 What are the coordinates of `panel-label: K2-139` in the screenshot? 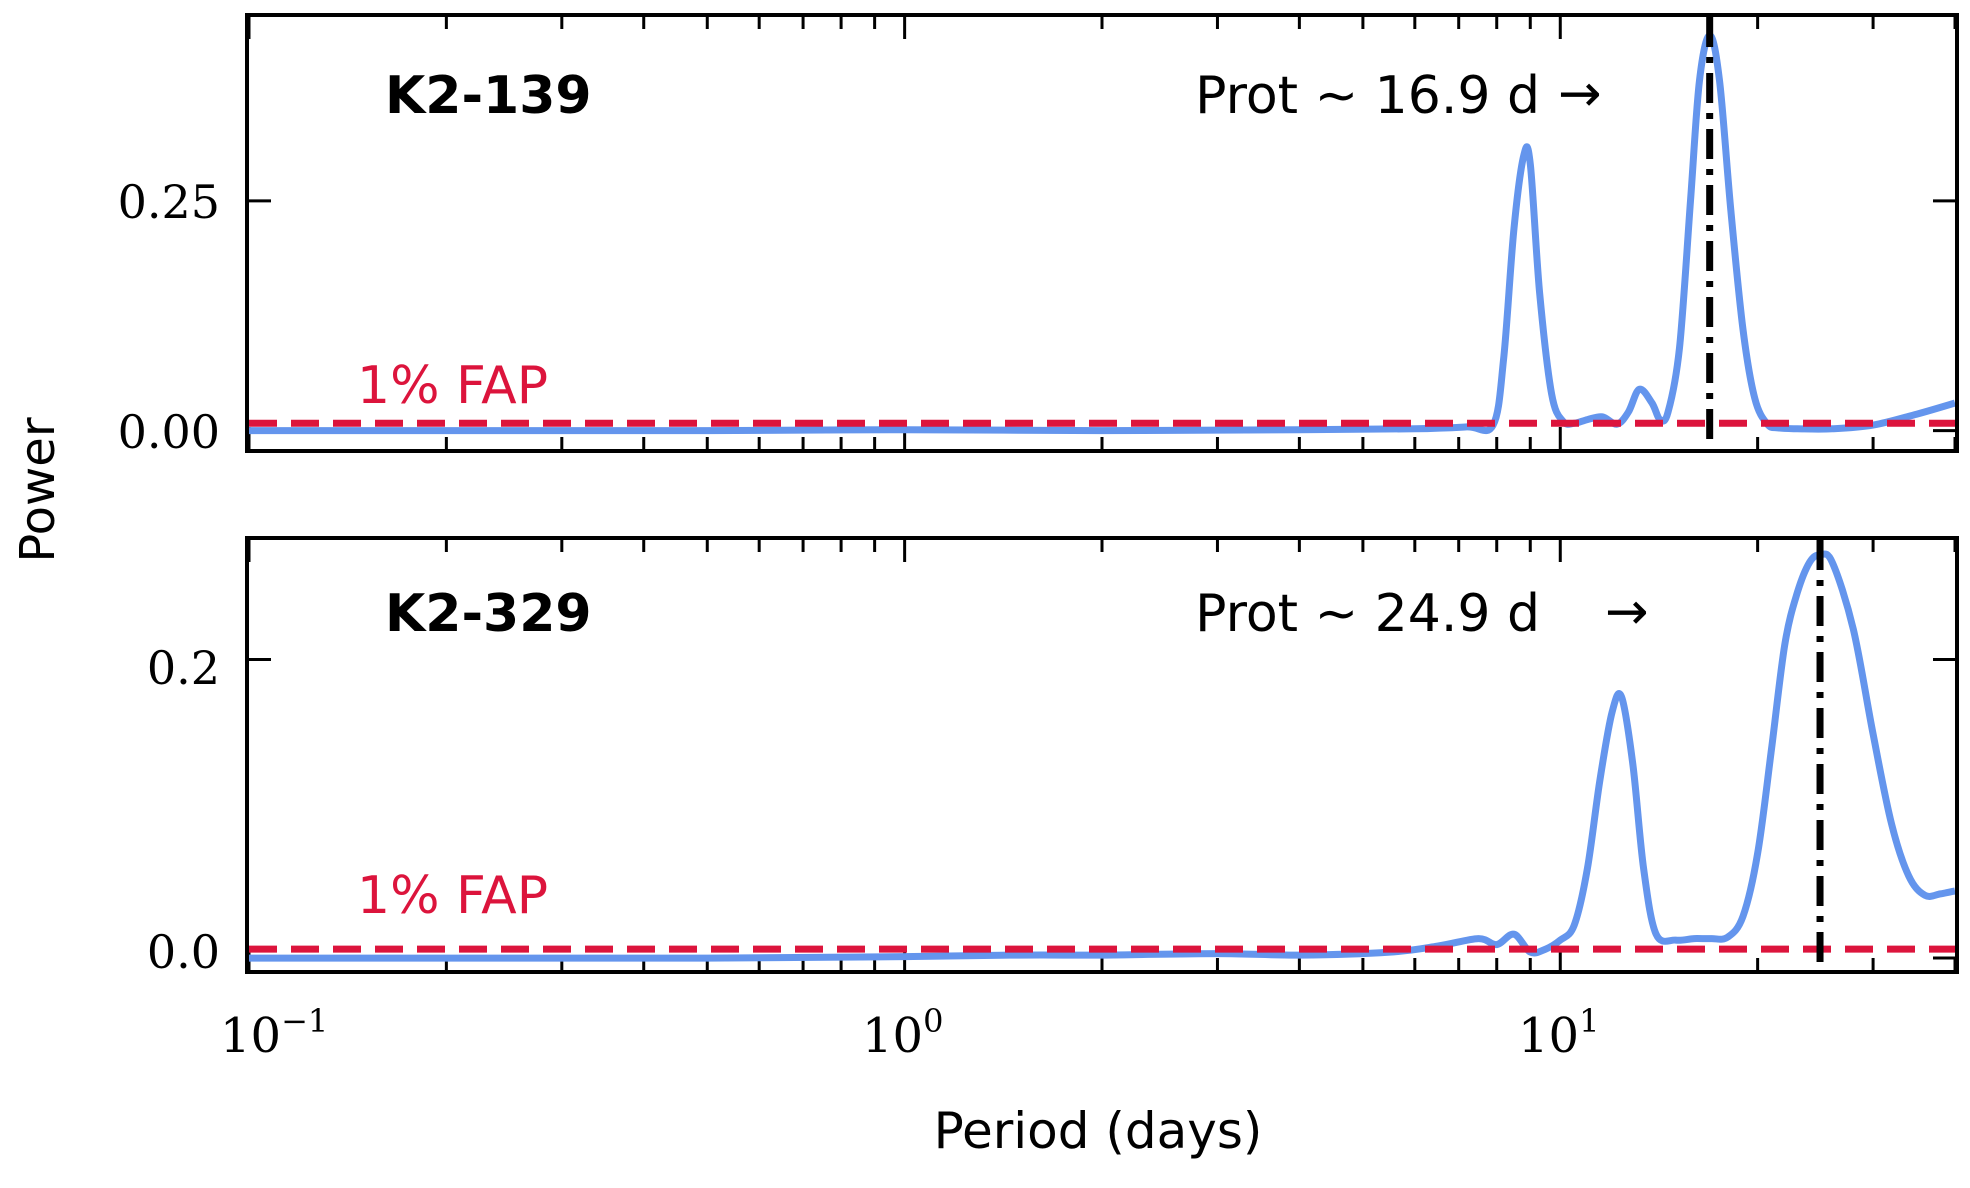 It's located at (488, 96).